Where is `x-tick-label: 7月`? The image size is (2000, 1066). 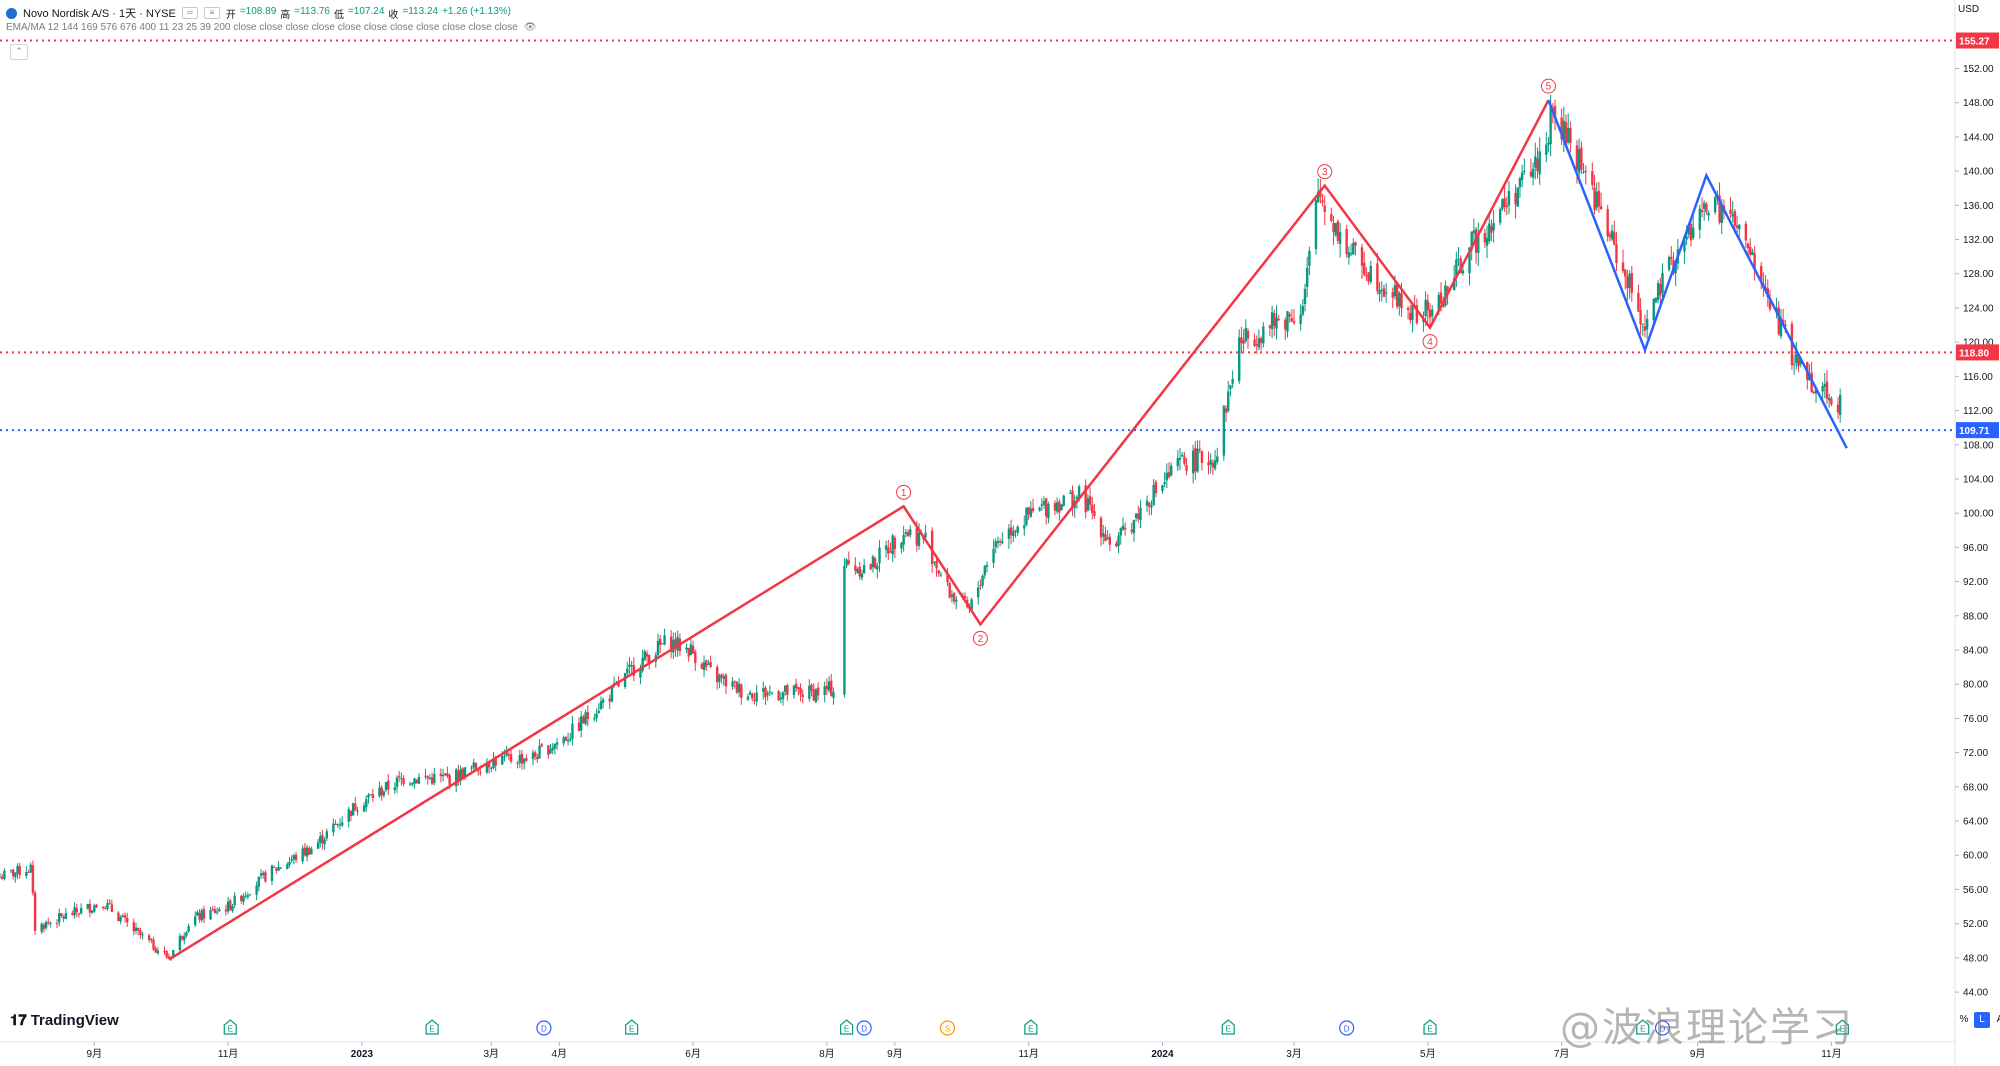 x-tick-label: 7月 is located at coordinates (1562, 1054).